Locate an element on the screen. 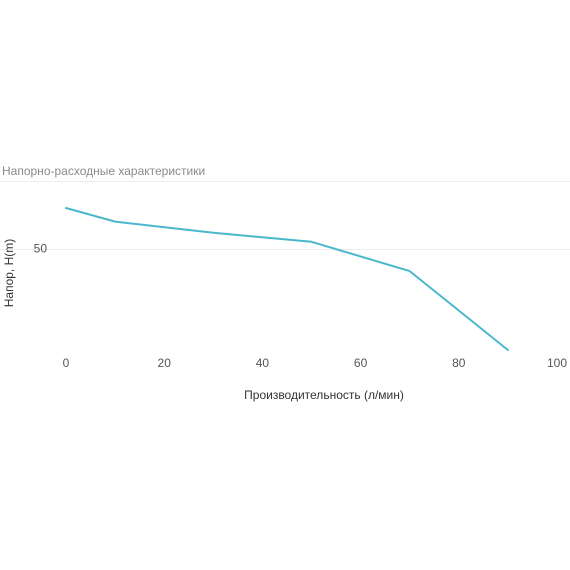  y-tick-label: 50 is located at coordinates (41, 249).